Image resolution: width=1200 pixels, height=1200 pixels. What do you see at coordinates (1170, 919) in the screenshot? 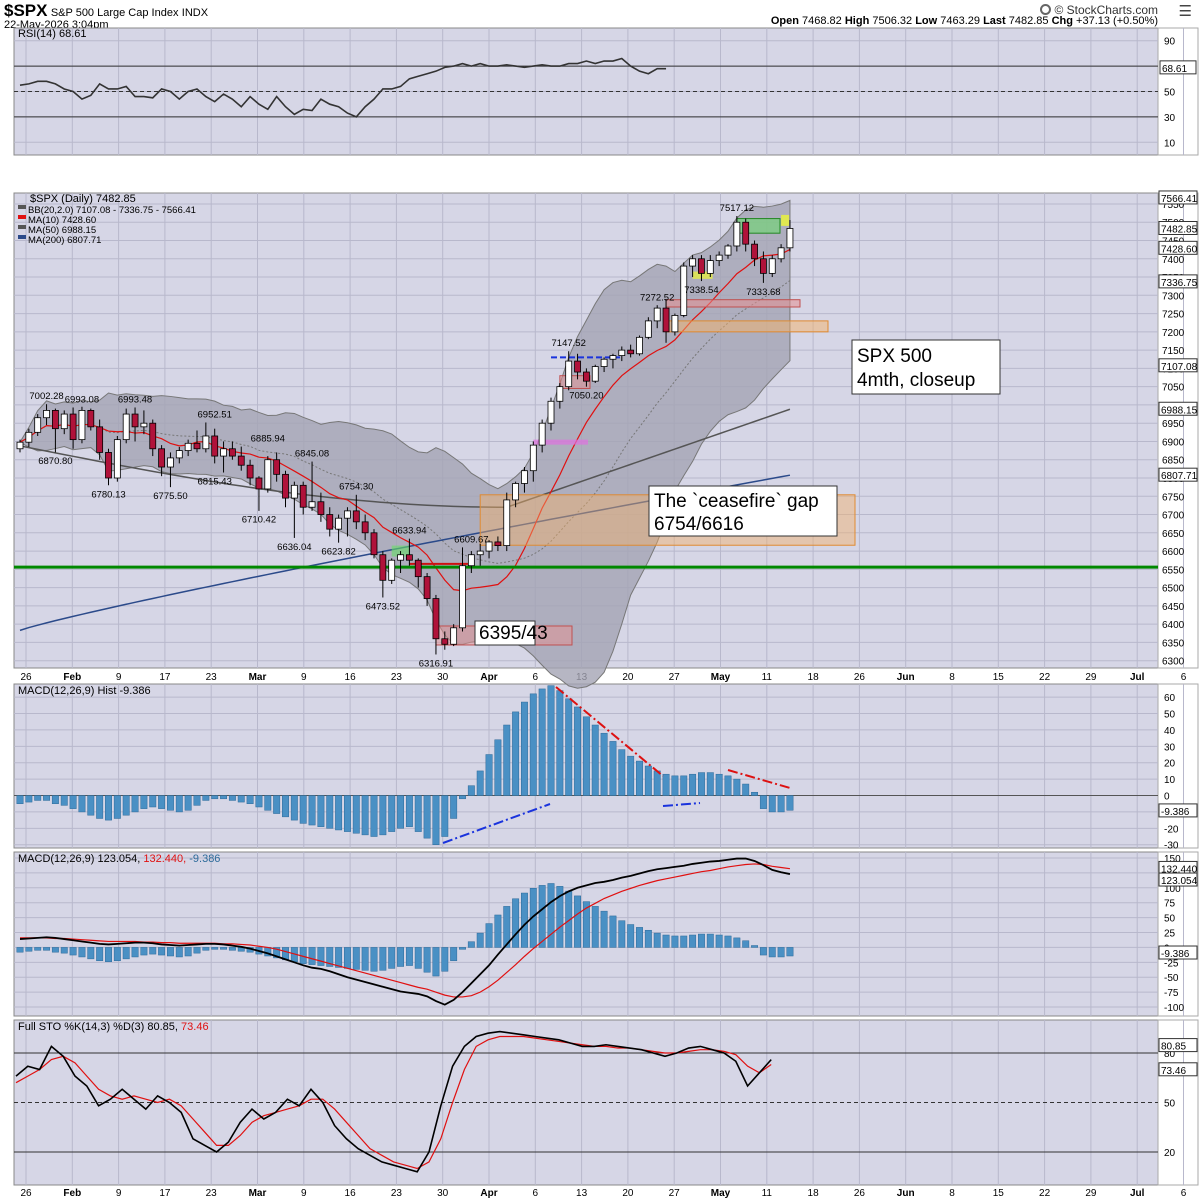
I see `macd-tick-label: 50` at bounding box center [1170, 919].